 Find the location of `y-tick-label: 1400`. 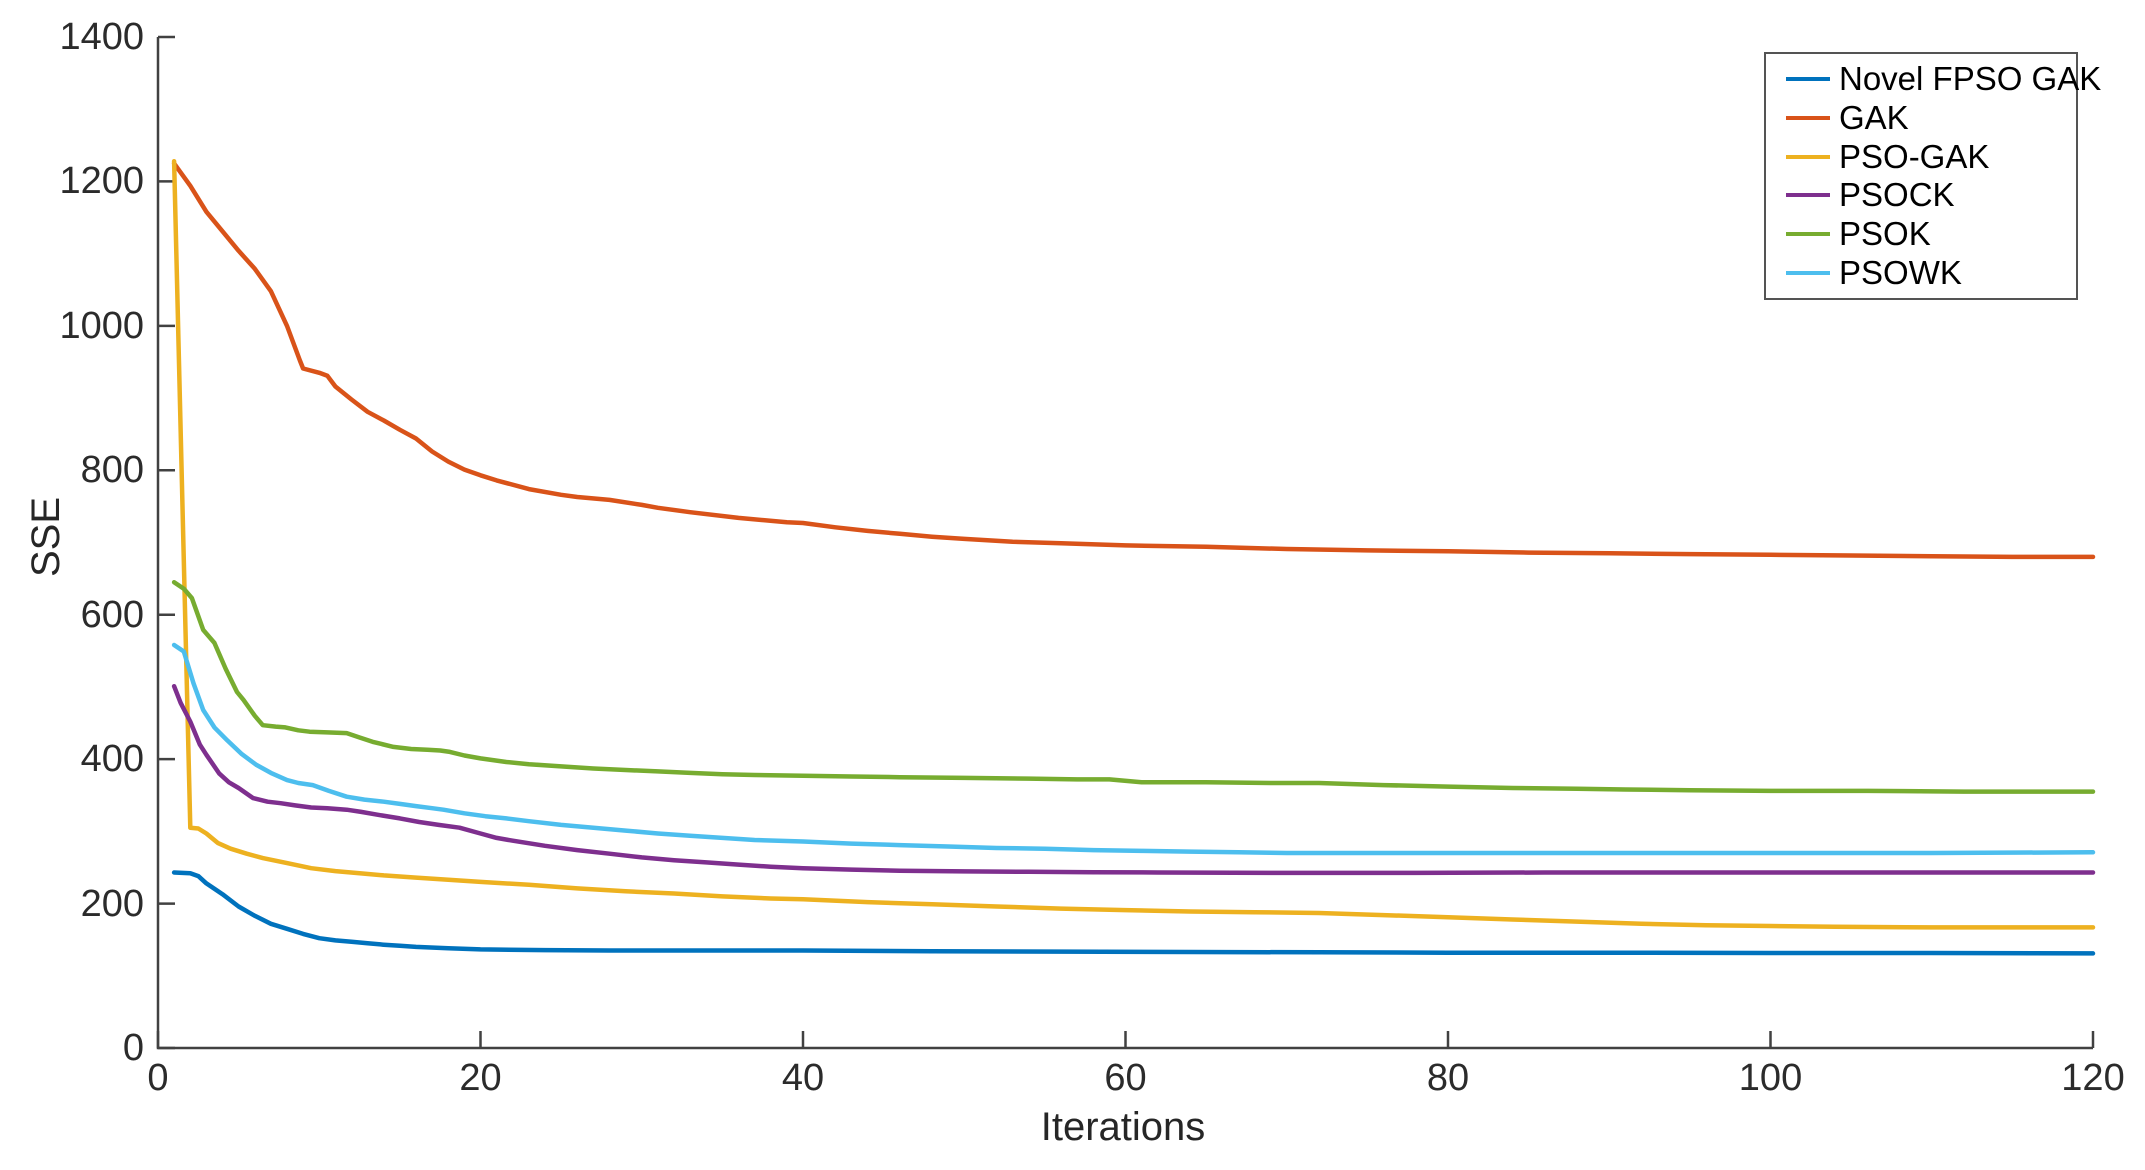

y-tick-label: 1400 is located at coordinates (101, 37).